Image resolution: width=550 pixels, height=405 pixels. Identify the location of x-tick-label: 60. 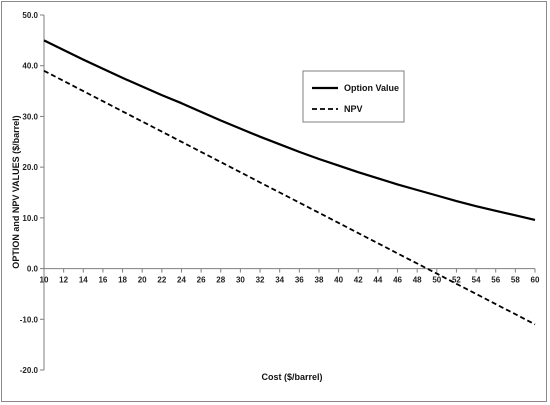
(535, 280).